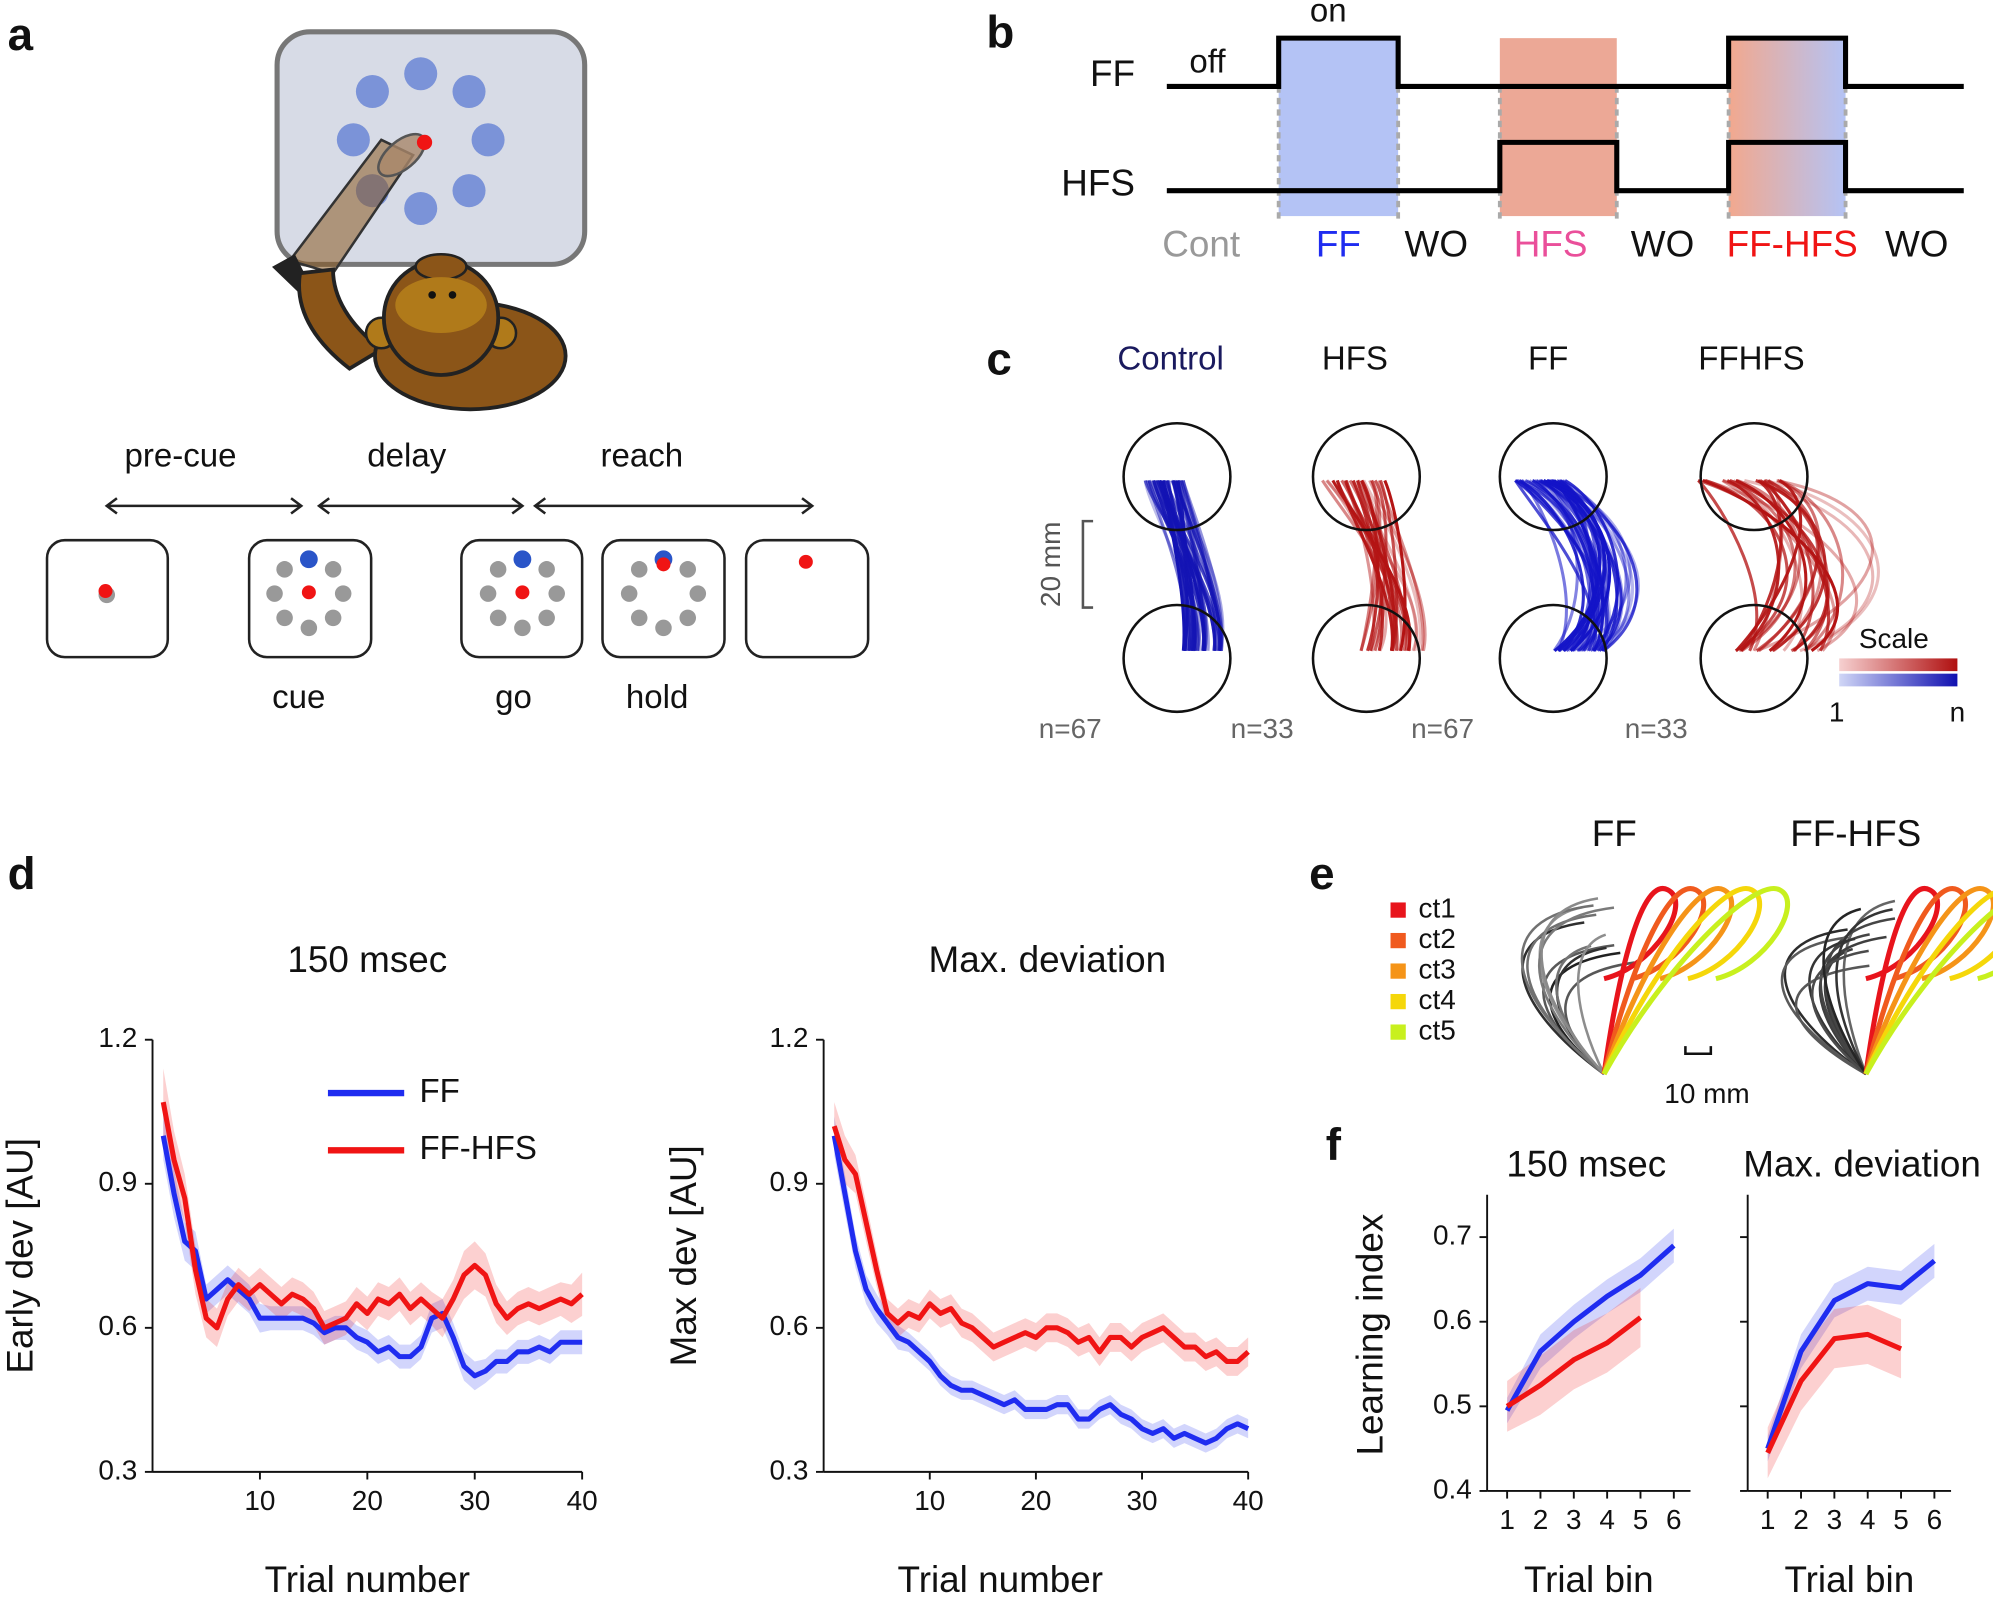 This screenshot has height=1599, width=1993. I want to click on chart: 1 2 3 4 5 6 Max. deviation Trial bin, so click(1860, 1371).